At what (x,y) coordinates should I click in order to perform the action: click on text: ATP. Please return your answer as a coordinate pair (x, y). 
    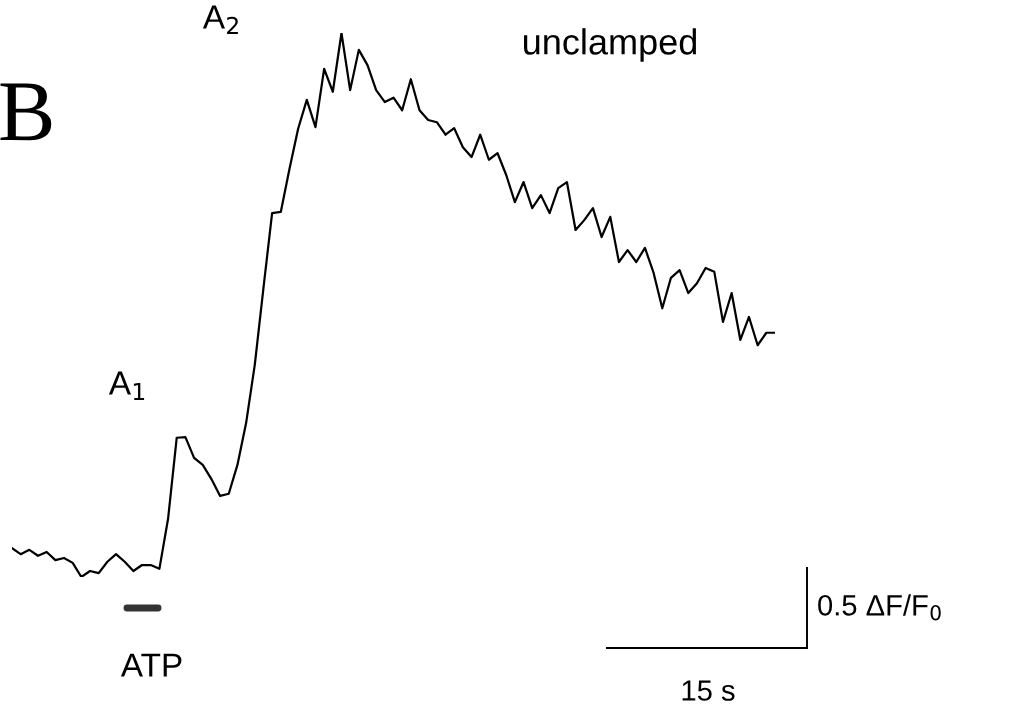
    Looking at the image, I should click on (151, 665).